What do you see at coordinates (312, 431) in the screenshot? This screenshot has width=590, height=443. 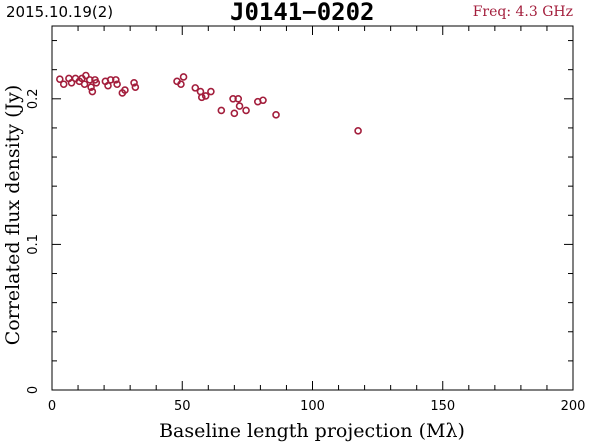 I see `x-axis-title: Baseline length projection (Mλ)` at bounding box center [312, 431].